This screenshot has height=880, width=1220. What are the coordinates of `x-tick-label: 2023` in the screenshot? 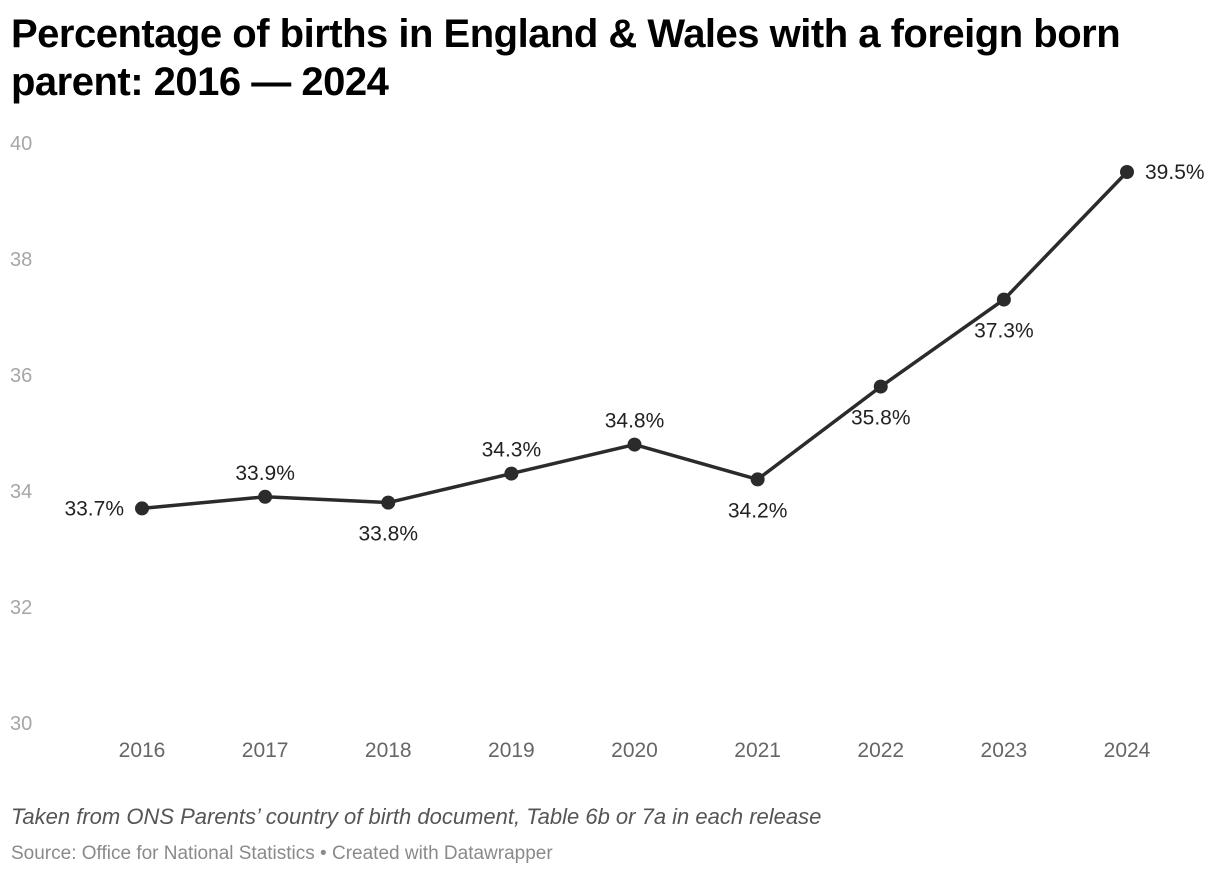 It's located at (1004, 750).